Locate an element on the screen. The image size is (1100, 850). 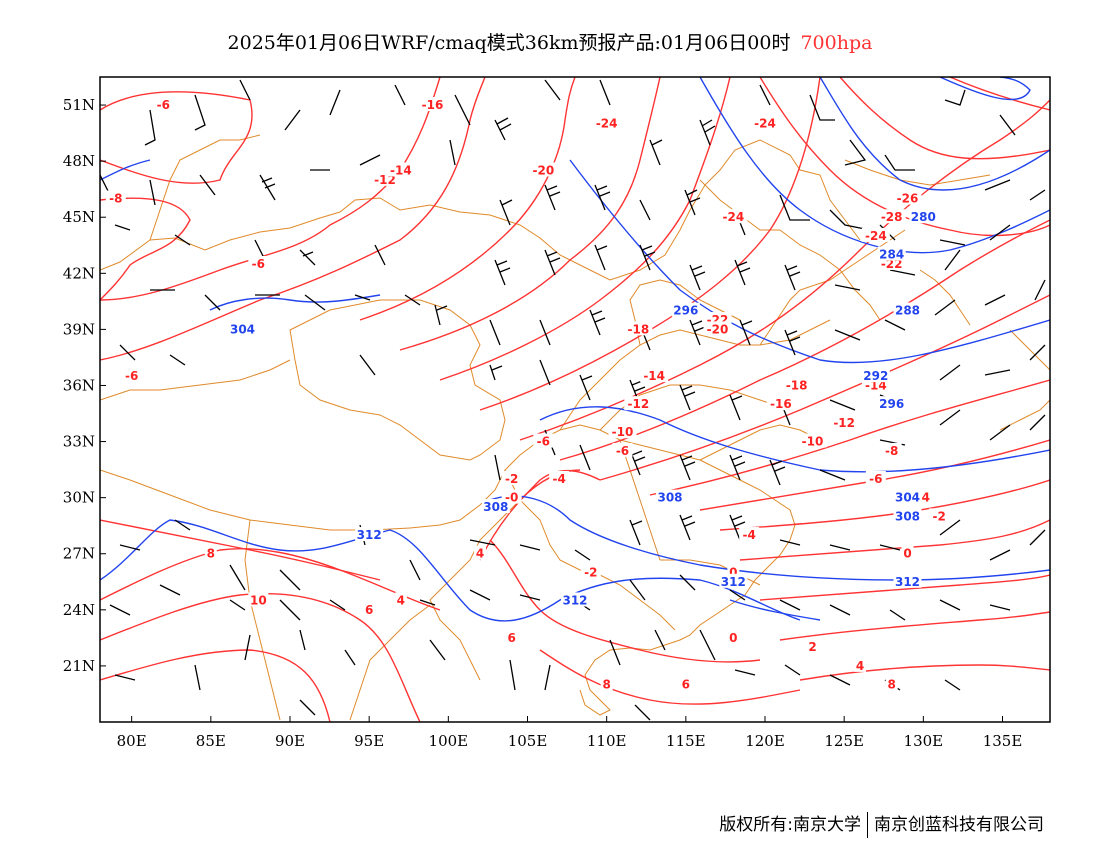
lon-tick-label: 80E is located at coordinates (132, 741).